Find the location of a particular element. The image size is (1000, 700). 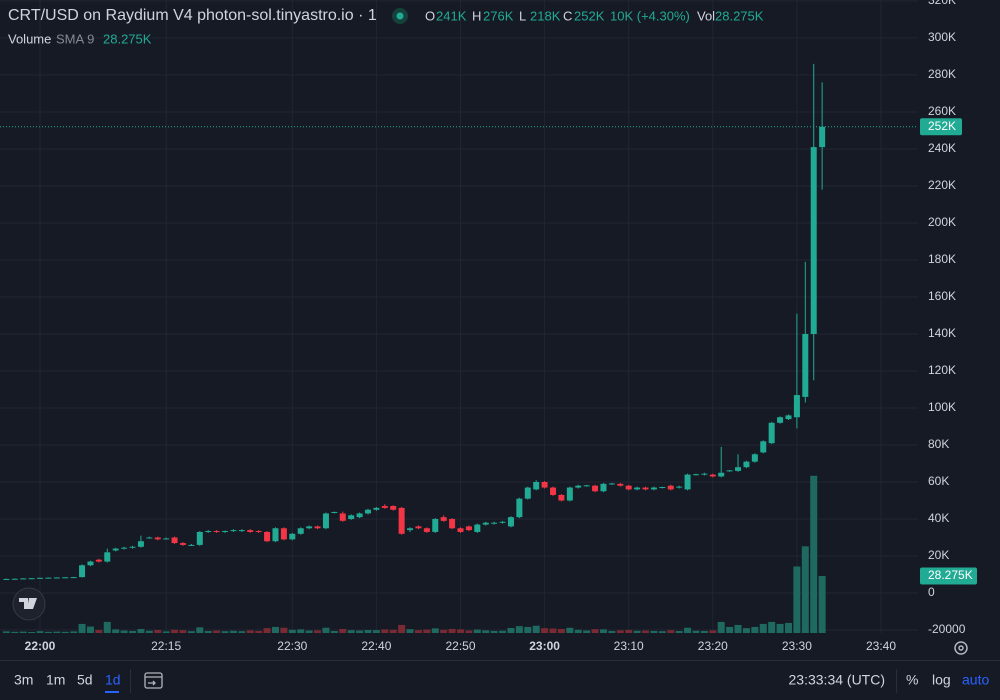

y-tick-label: 300K is located at coordinates (942, 37).